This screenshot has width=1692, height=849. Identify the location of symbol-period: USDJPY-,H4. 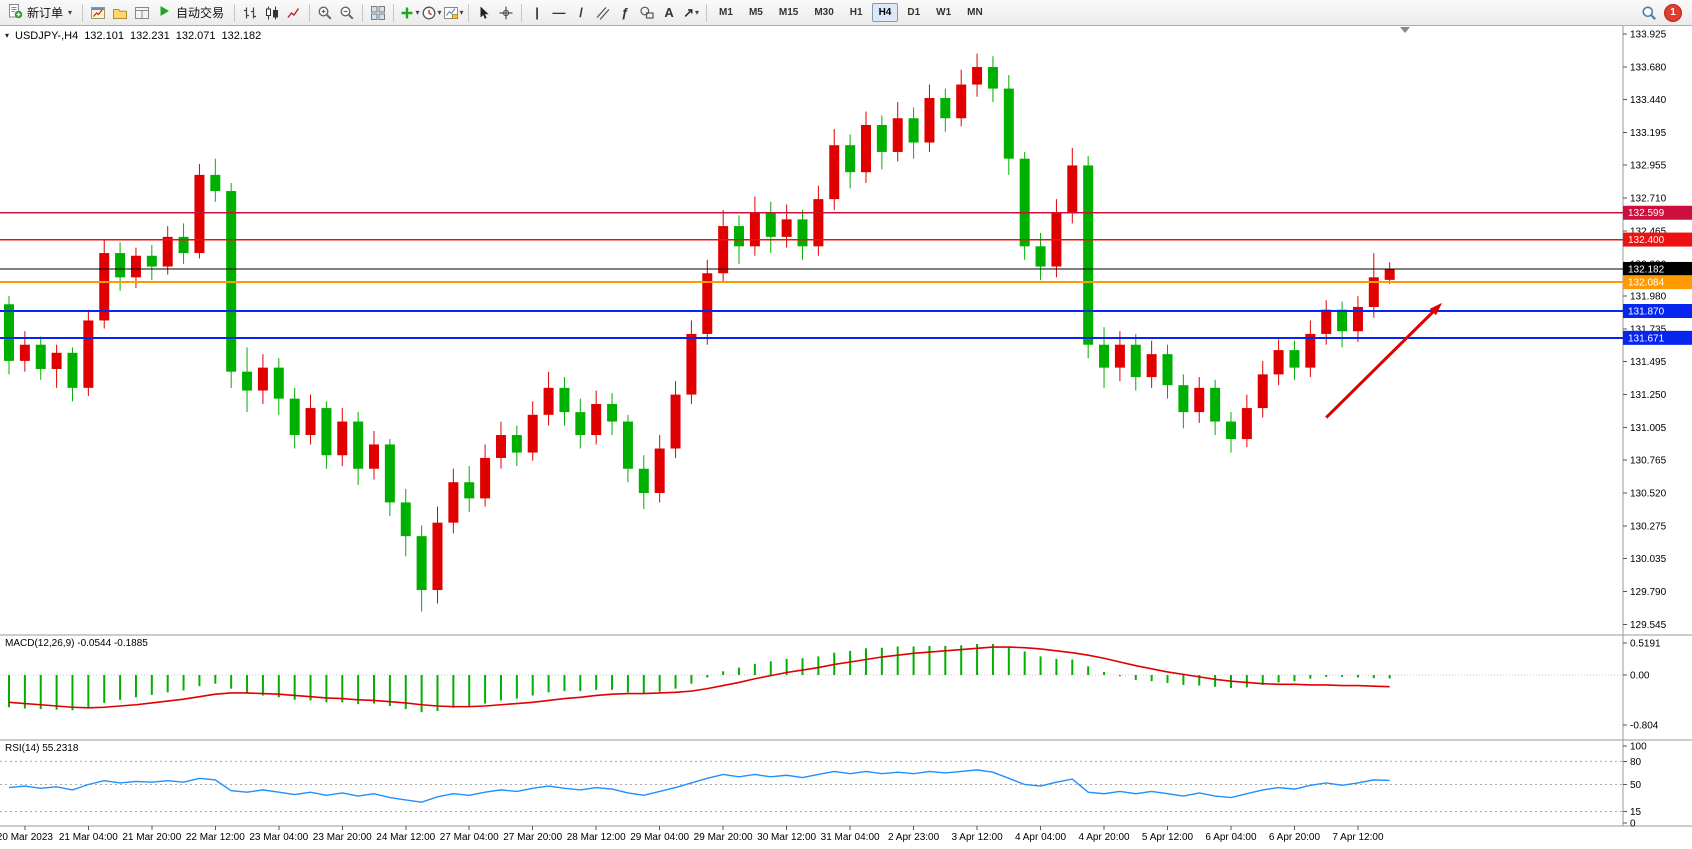
(47, 36).